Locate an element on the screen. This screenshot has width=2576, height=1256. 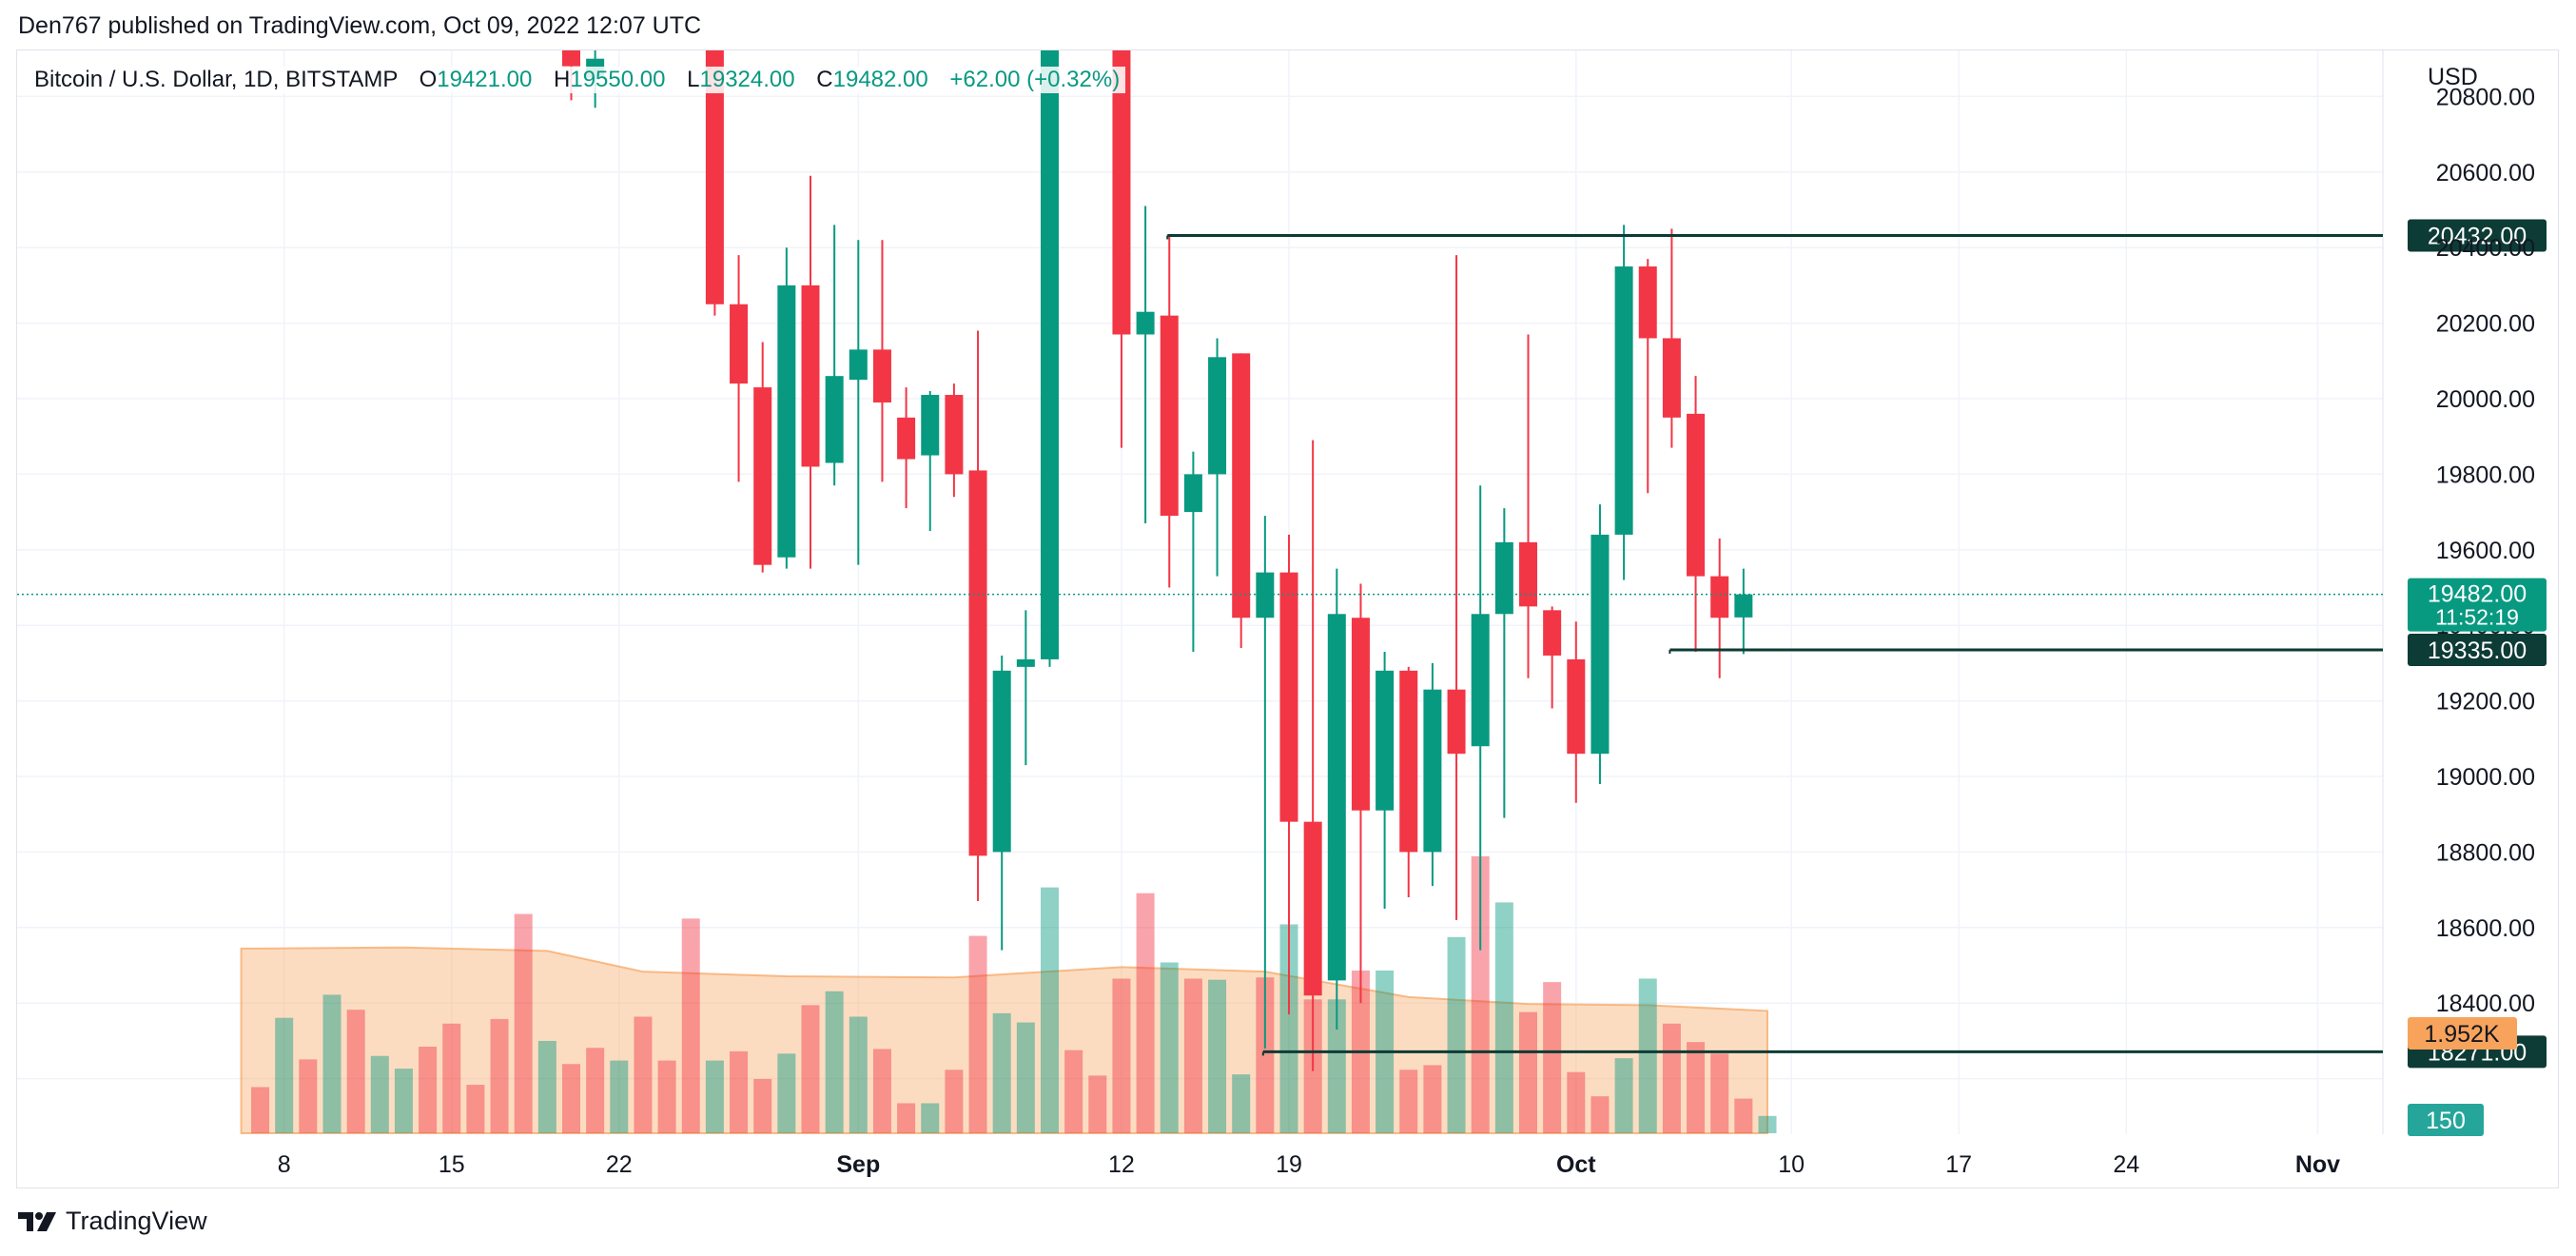
x-tick-label: 24 is located at coordinates (2126, 1164).